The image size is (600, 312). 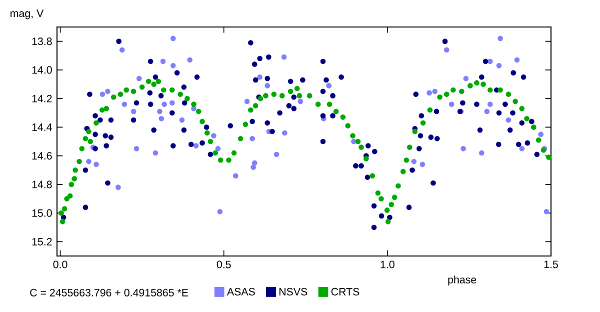 What do you see at coordinates (240, 292) in the screenshot?
I see `legend-label: ASAS` at bounding box center [240, 292].